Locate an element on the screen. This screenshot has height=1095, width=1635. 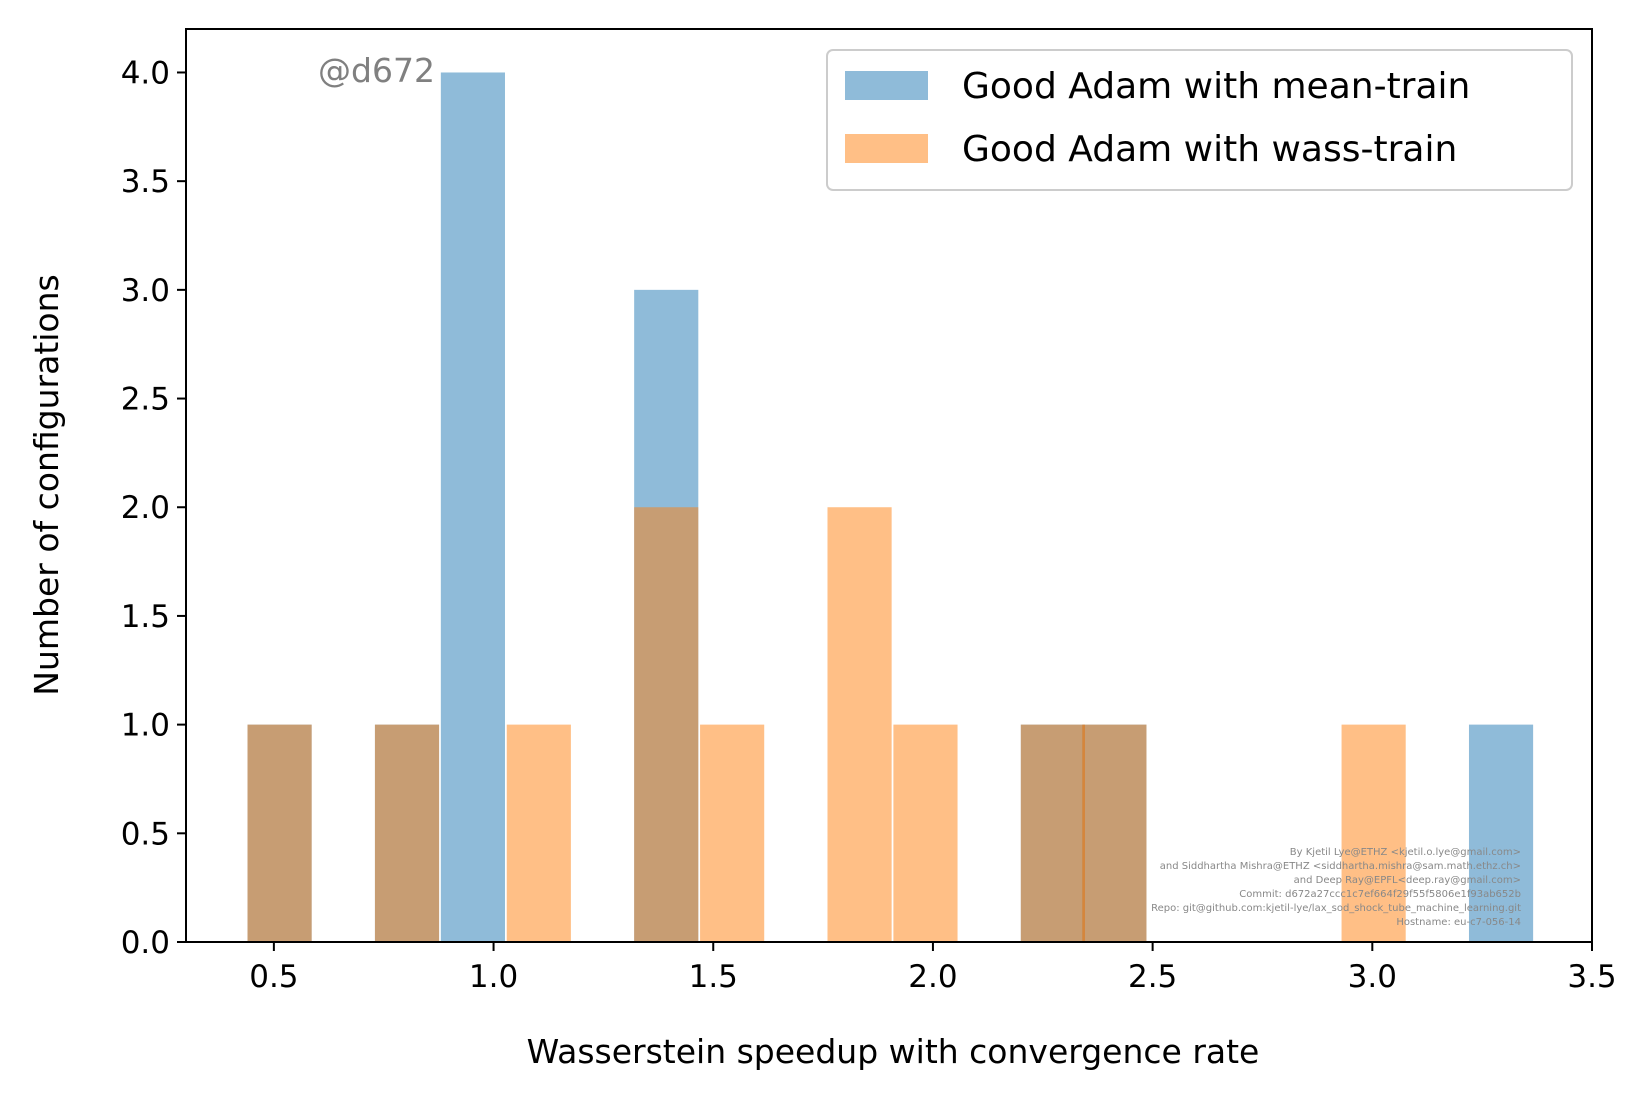
x-tick-label-6: 3.0 is located at coordinates (1372, 977).